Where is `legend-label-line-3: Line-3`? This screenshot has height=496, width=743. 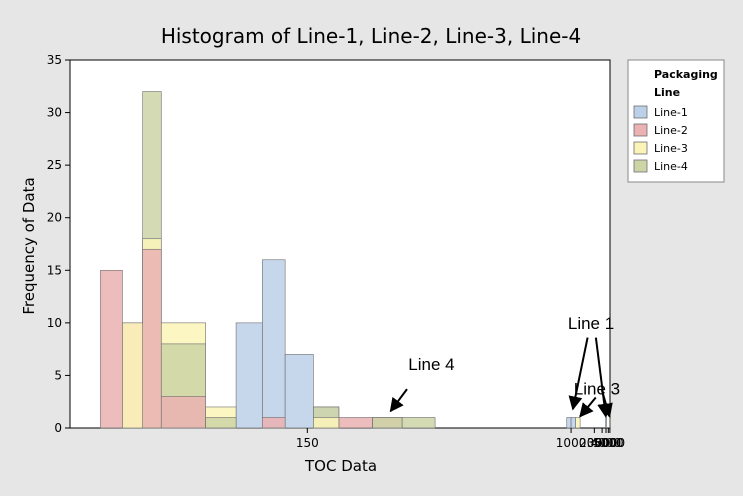 legend-label-line-3: Line-3 is located at coordinates (671, 148).